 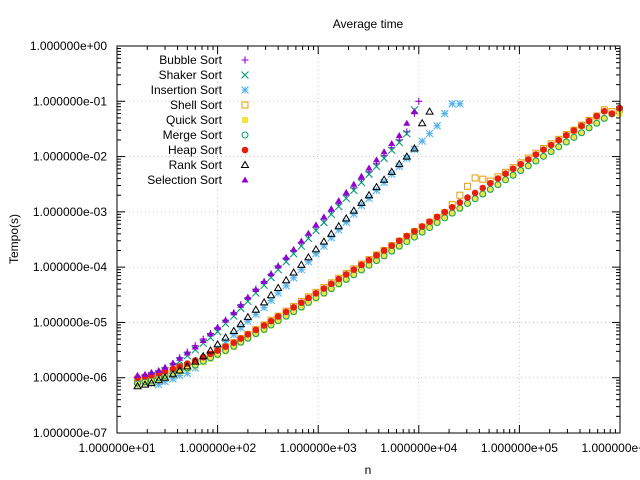 I want to click on x-tick-label: 1.000000e+02, so click(x=217, y=448).